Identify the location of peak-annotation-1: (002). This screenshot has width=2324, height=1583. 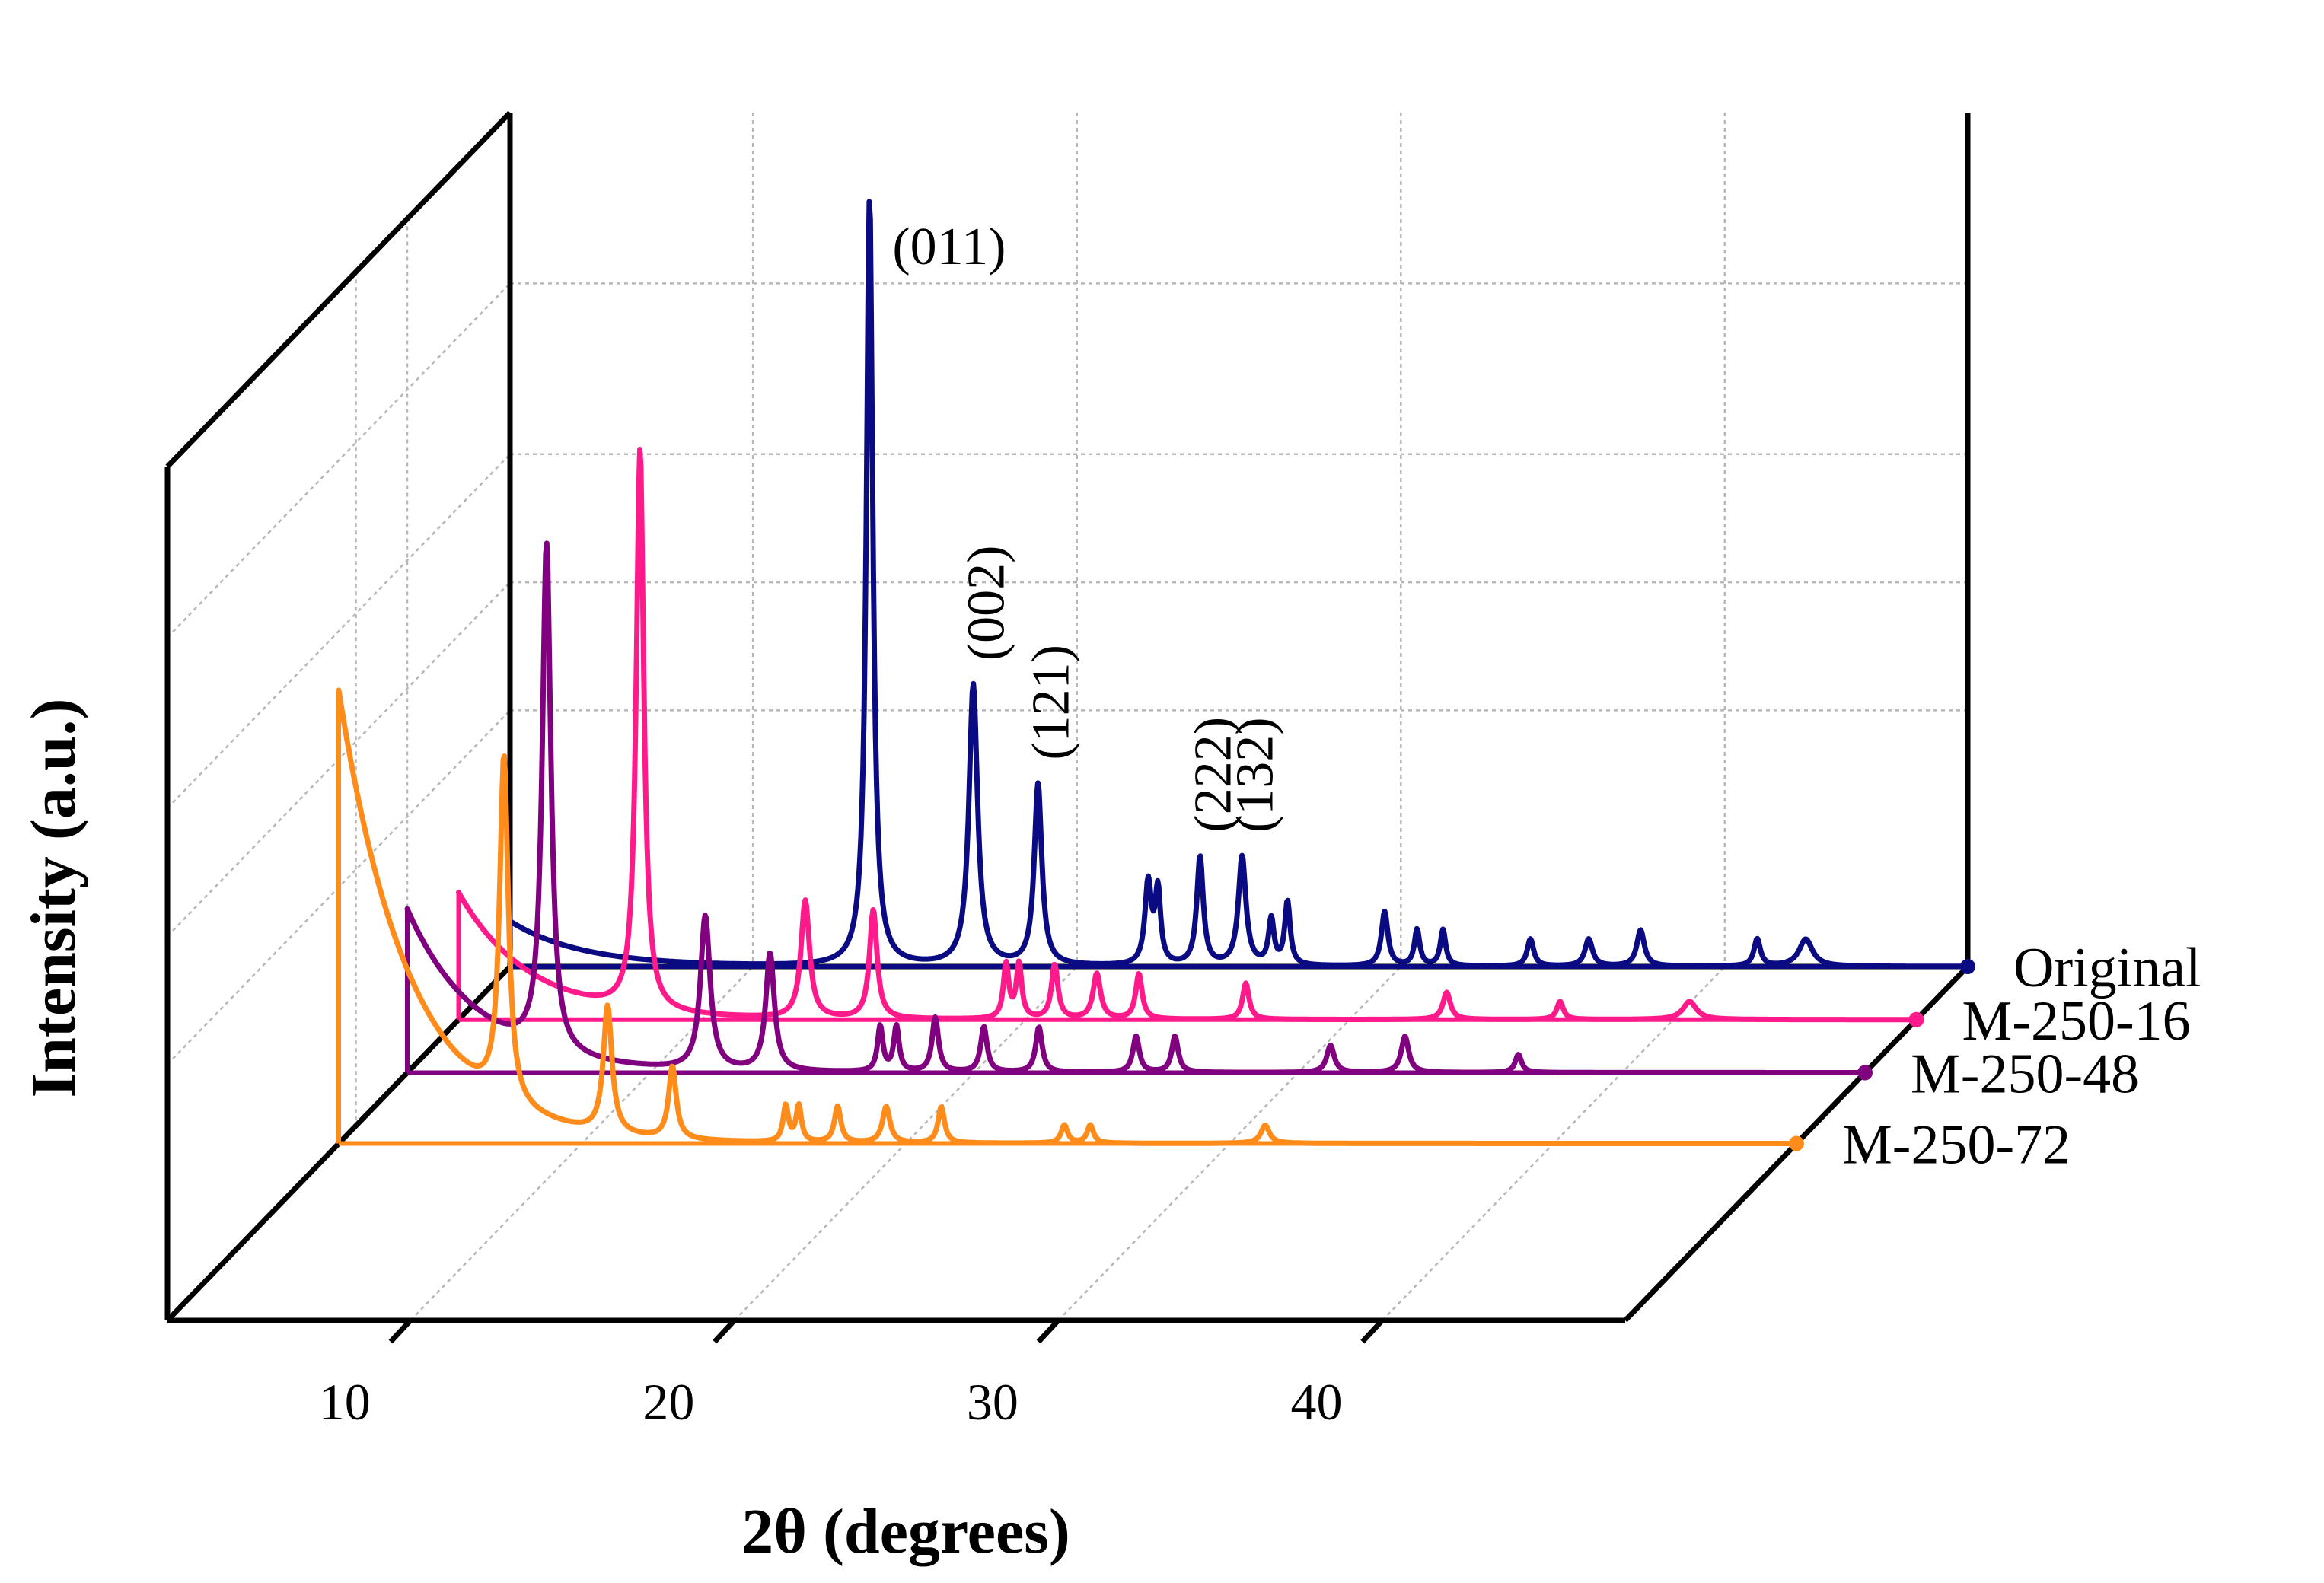
(987, 603).